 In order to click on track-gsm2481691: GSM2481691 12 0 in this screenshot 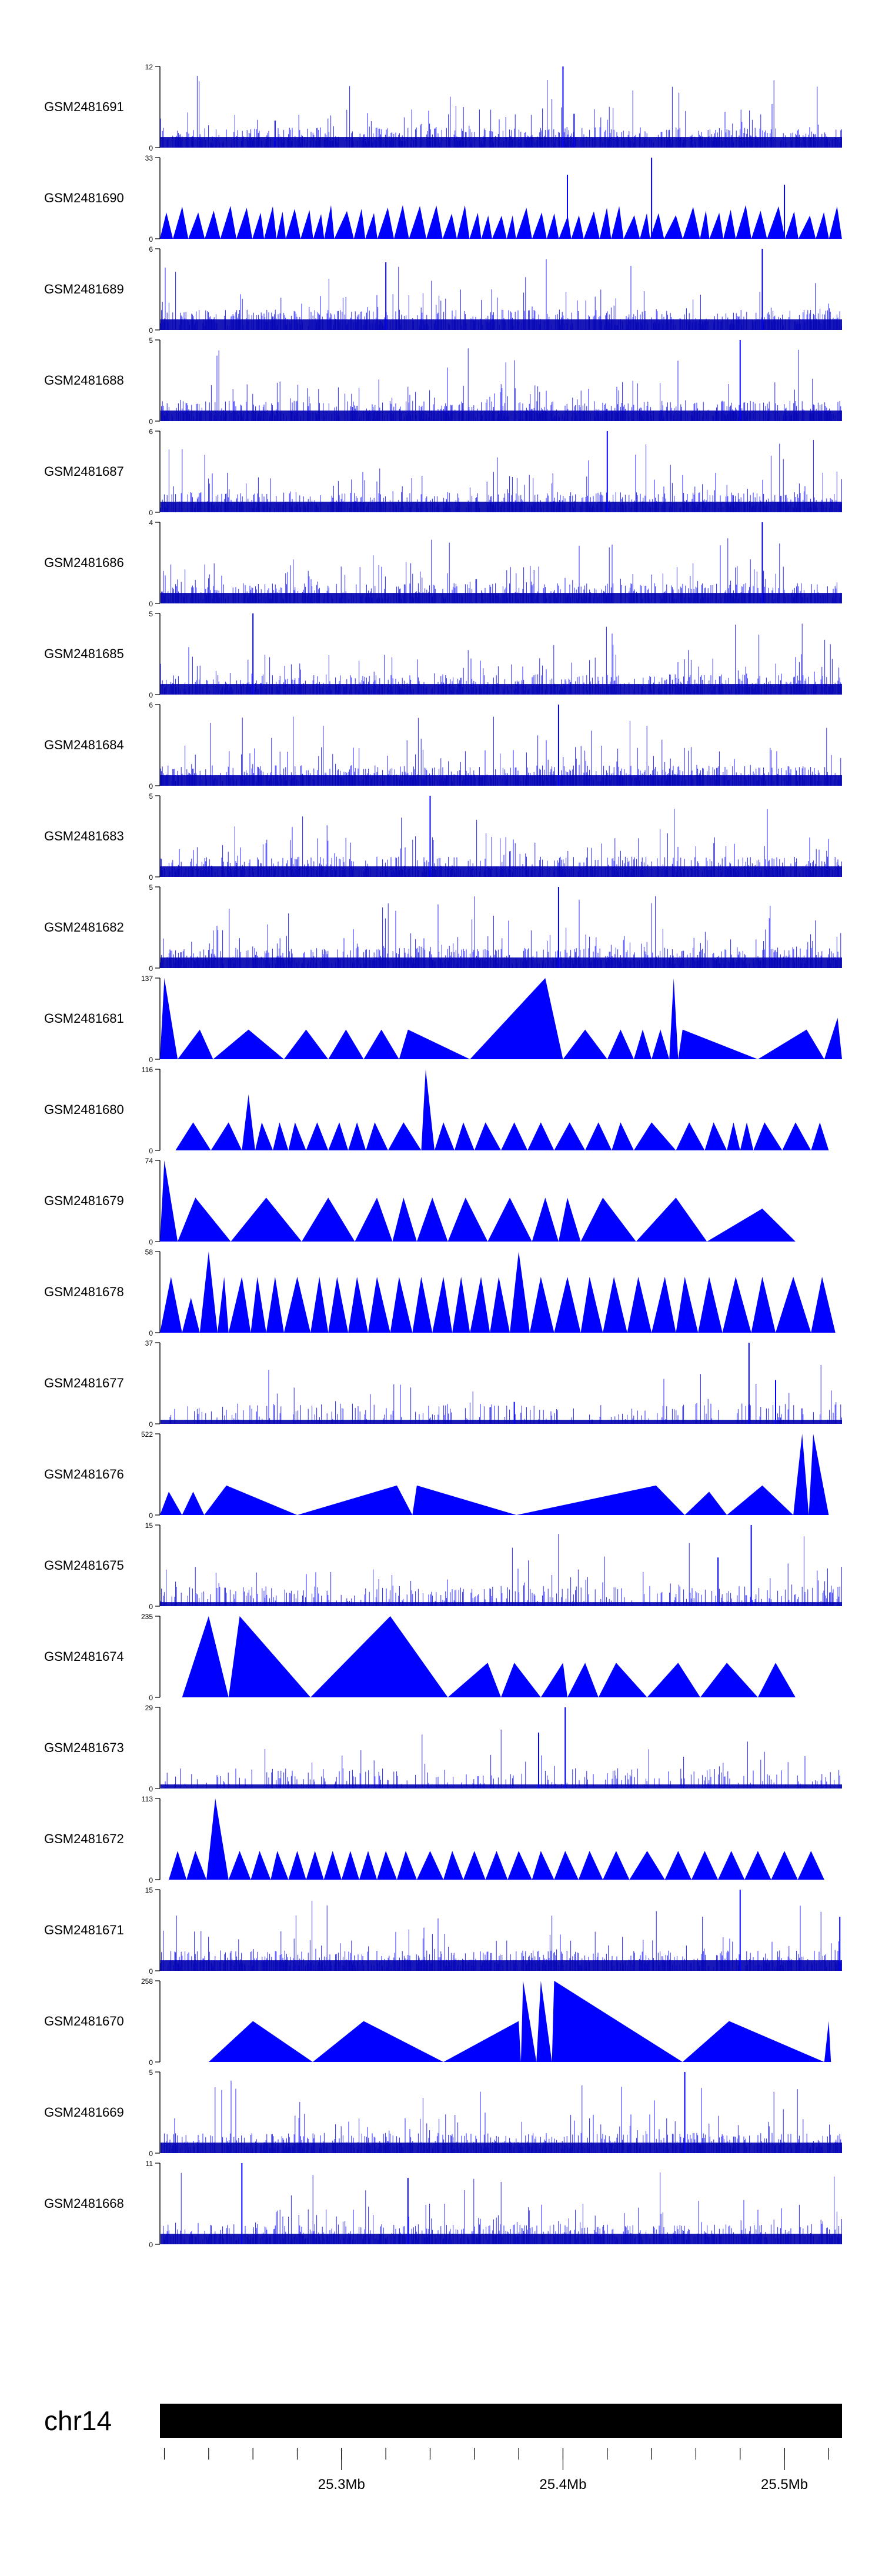, I will do `click(443, 107)`.